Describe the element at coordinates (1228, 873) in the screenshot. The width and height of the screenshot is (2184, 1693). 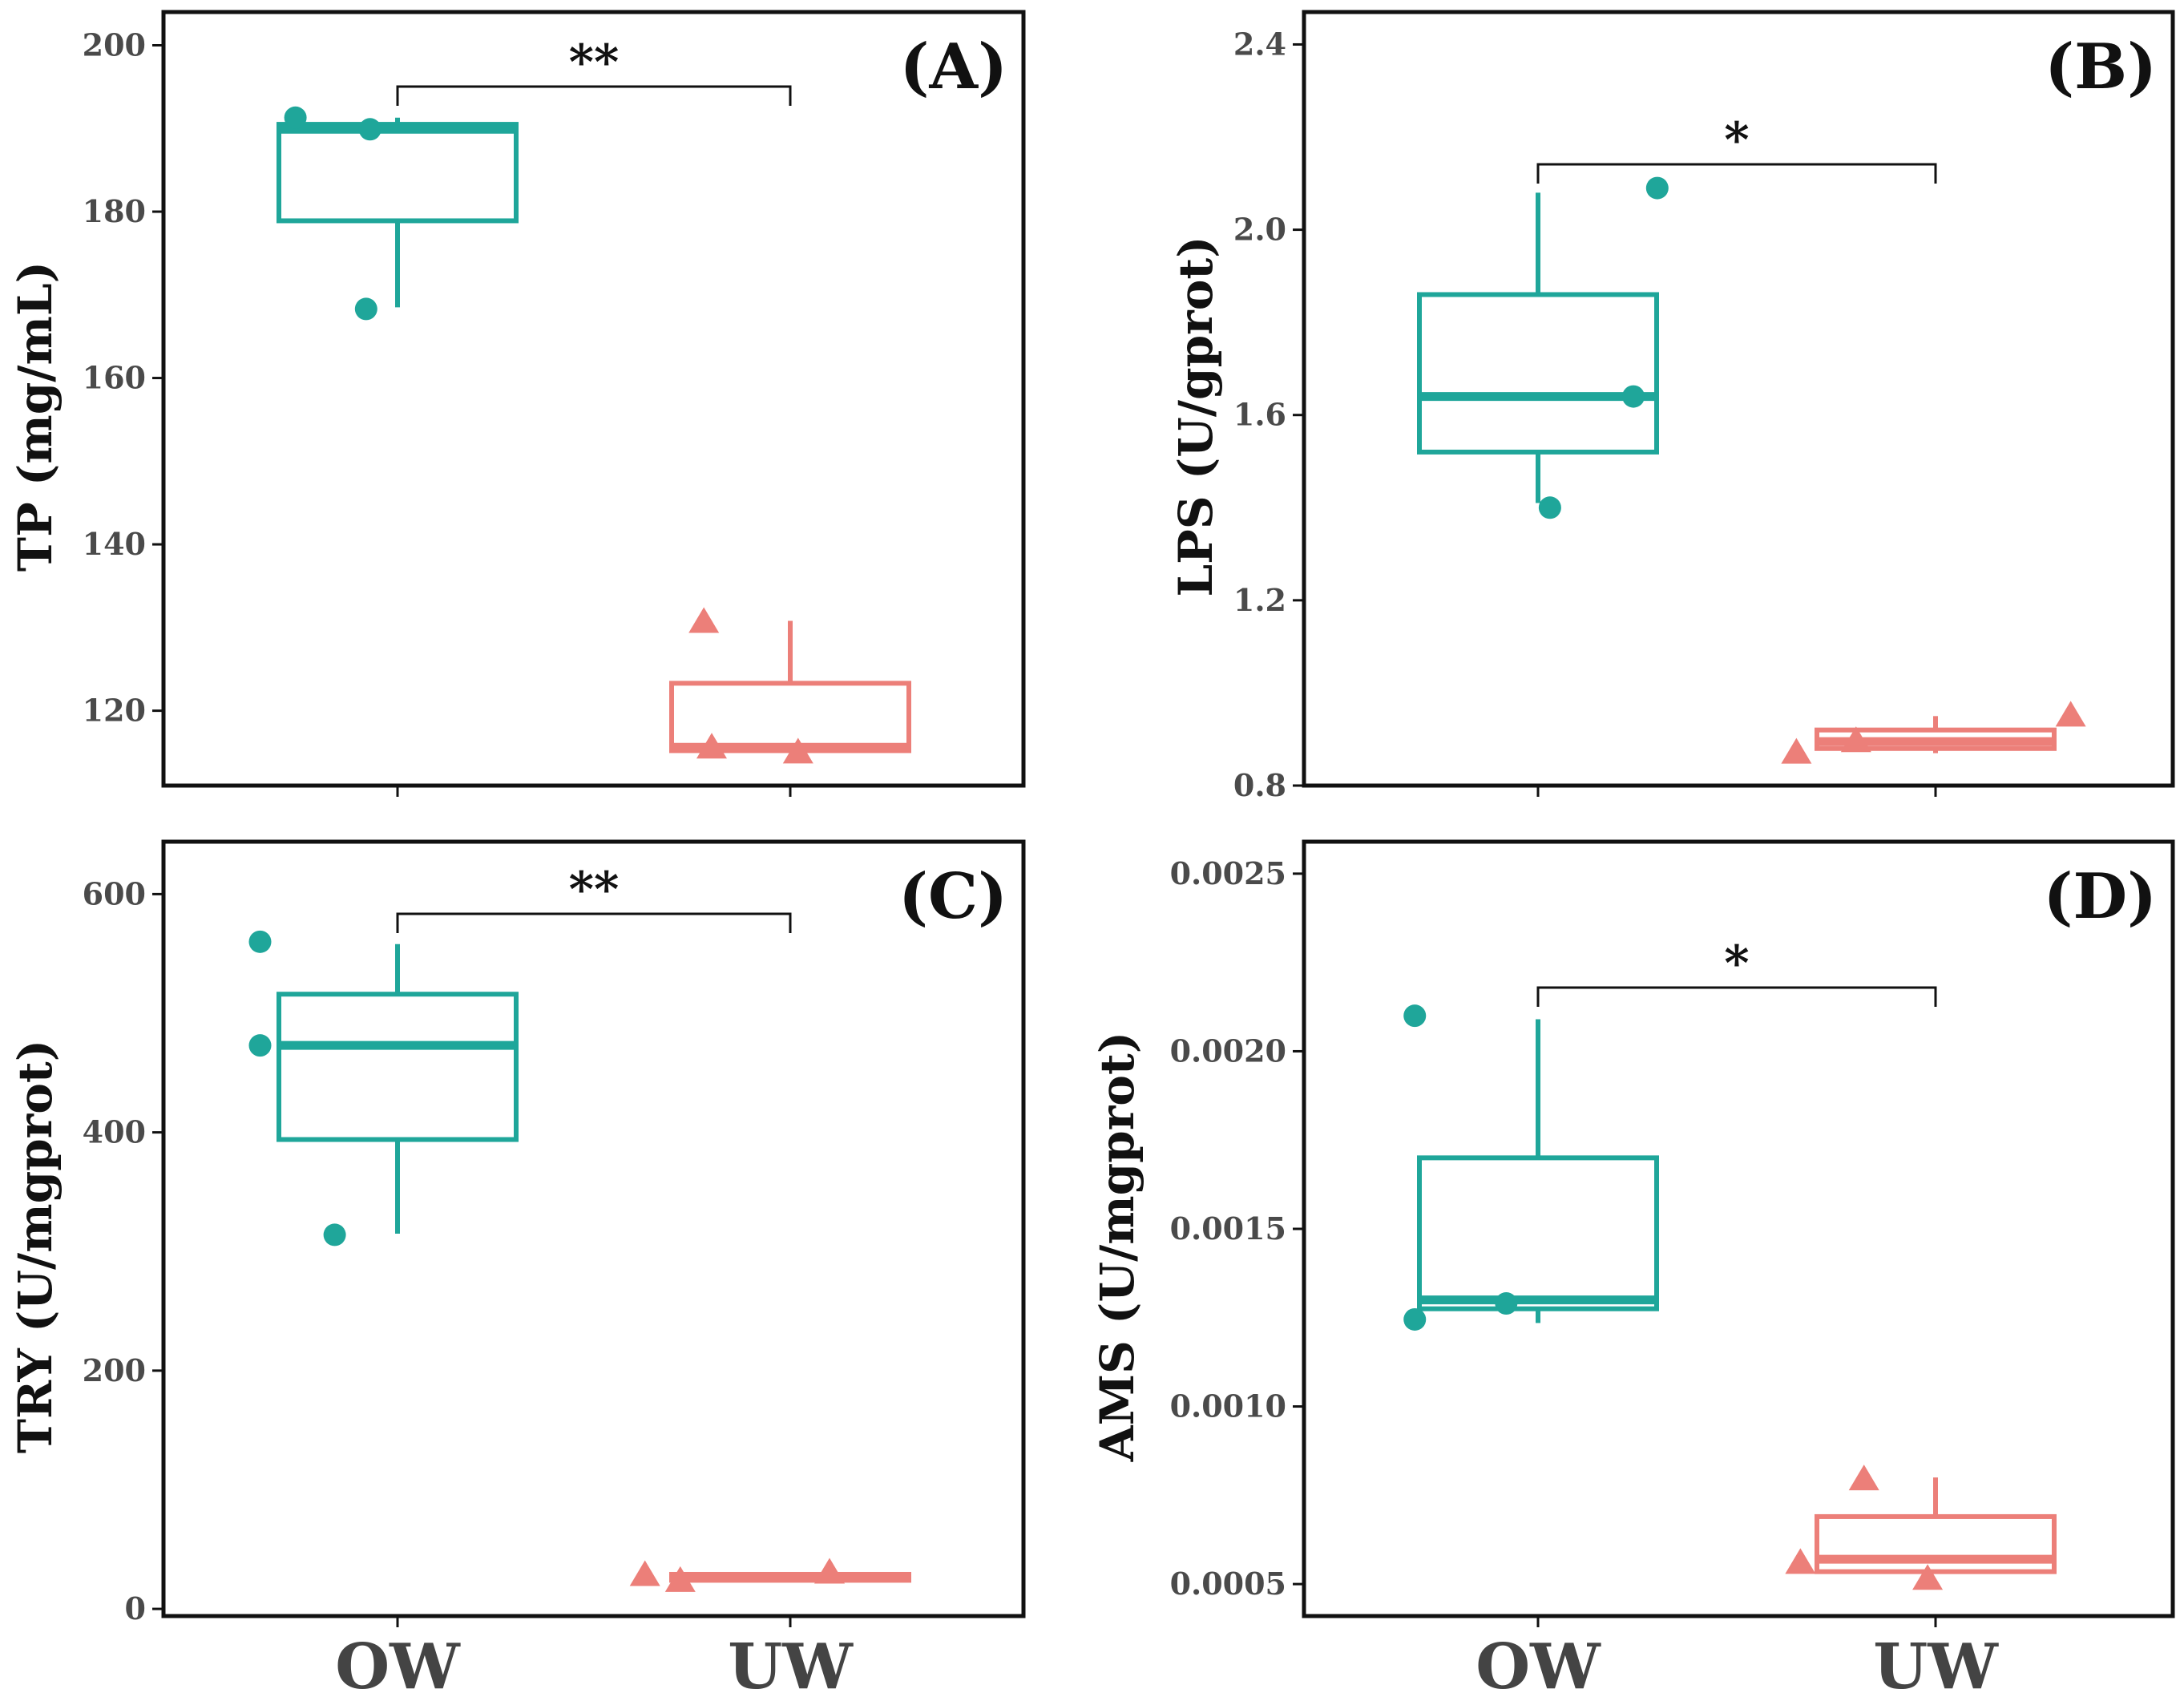
I see `y-tick-label: 0.0025` at that location.